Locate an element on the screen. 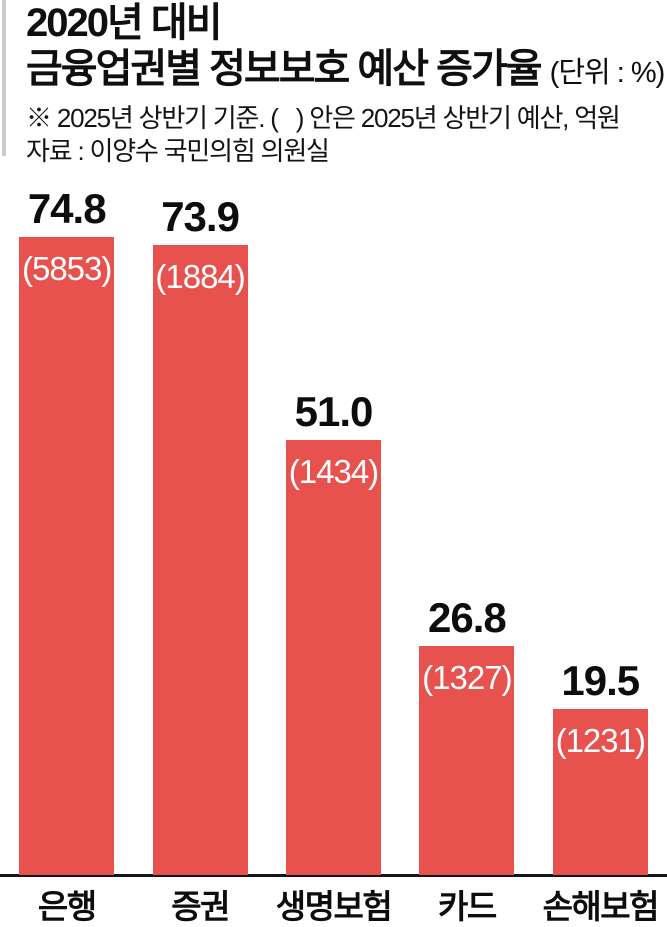  value-label: 73.9 is located at coordinates (200, 216).